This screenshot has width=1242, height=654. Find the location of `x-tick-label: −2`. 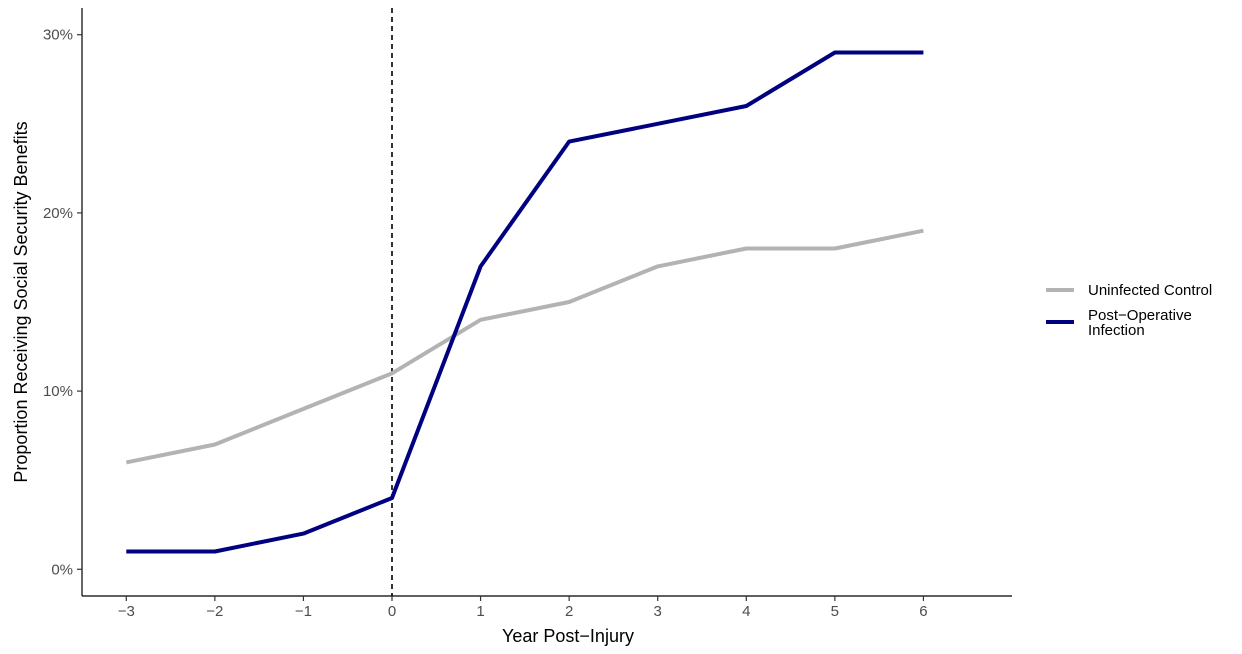

x-tick-label: −2 is located at coordinates (214, 611).